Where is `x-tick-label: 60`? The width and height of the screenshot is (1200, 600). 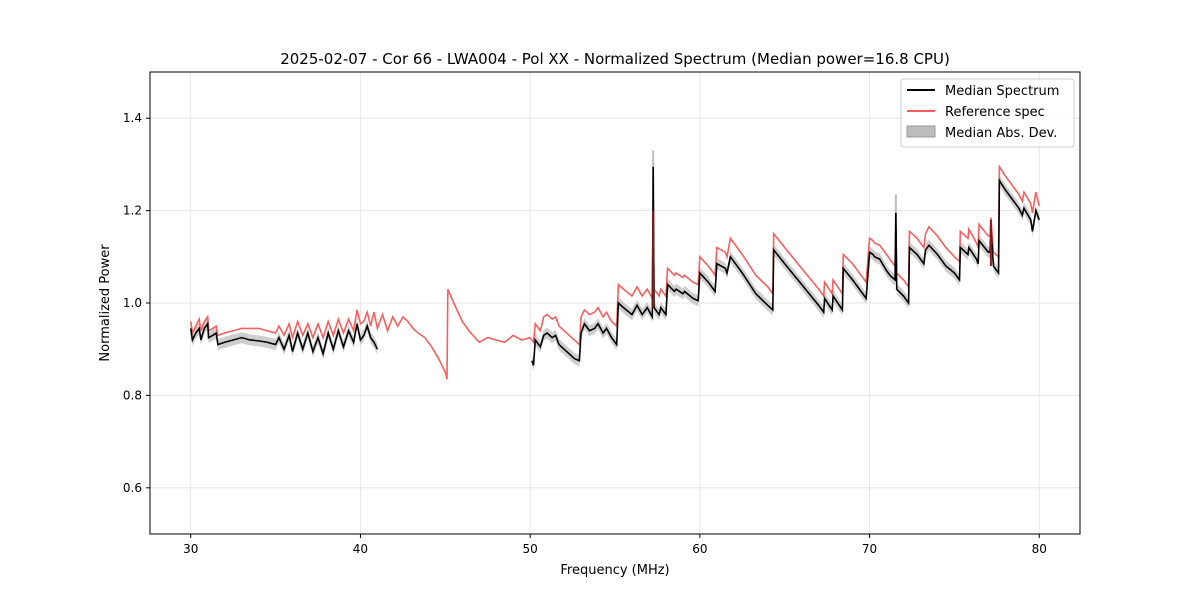 x-tick-label: 60 is located at coordinates (699, 549).